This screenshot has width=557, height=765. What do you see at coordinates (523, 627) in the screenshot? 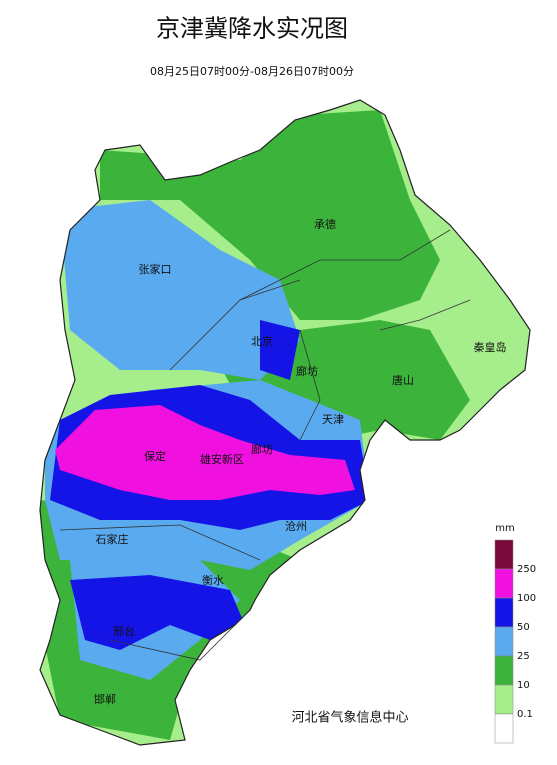
I see `legend-label: 50` at bounding box center [523, 627].